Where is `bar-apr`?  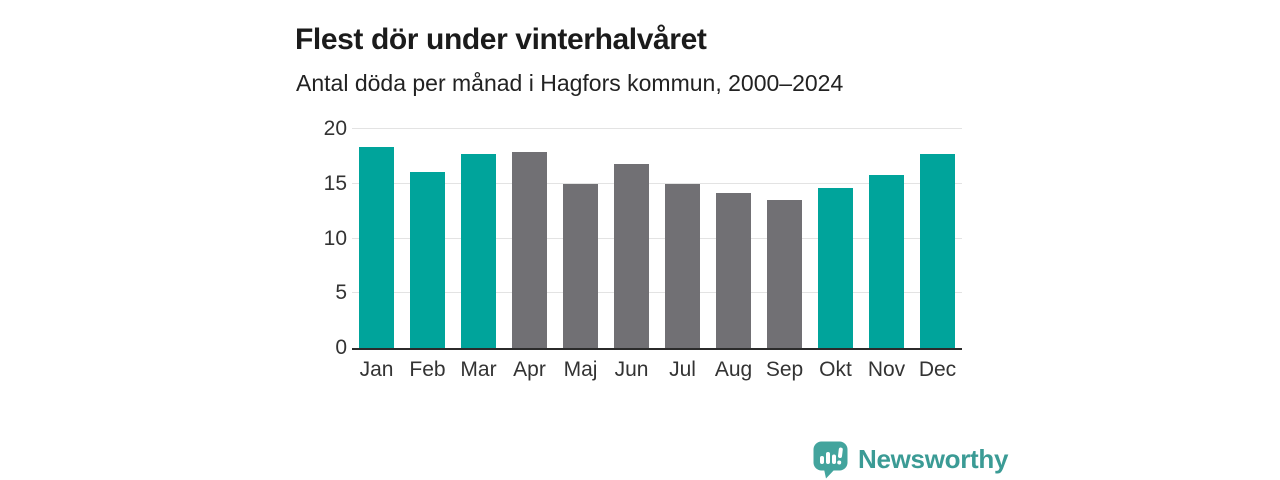
bar-apr is located at coordinates (529, 250).